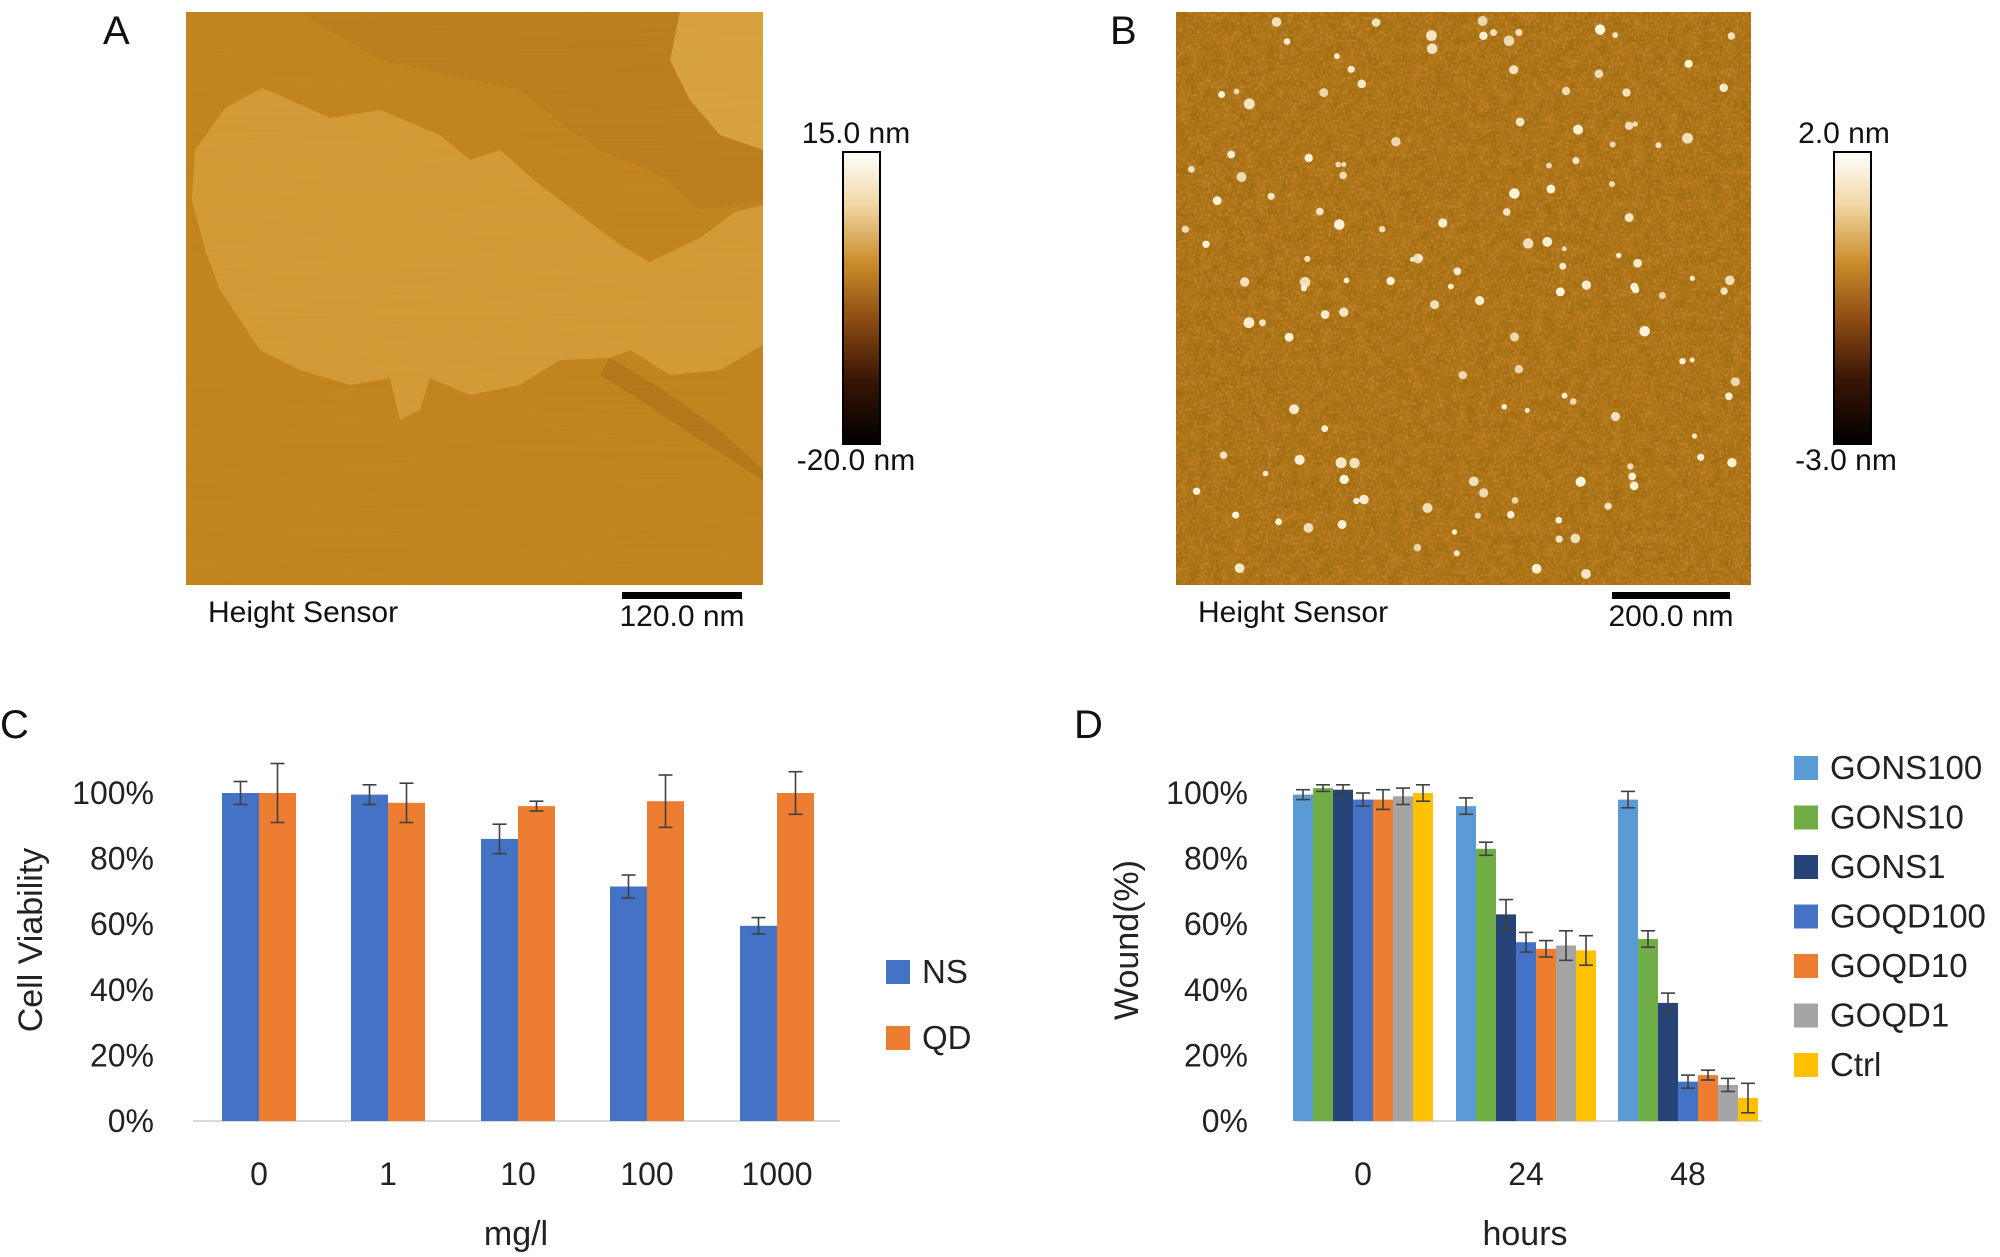  Describe the element at coordinates (1846, 460) in the screenshot. I see `panel-b-colorbar-min: -3.0 nm` at that location.